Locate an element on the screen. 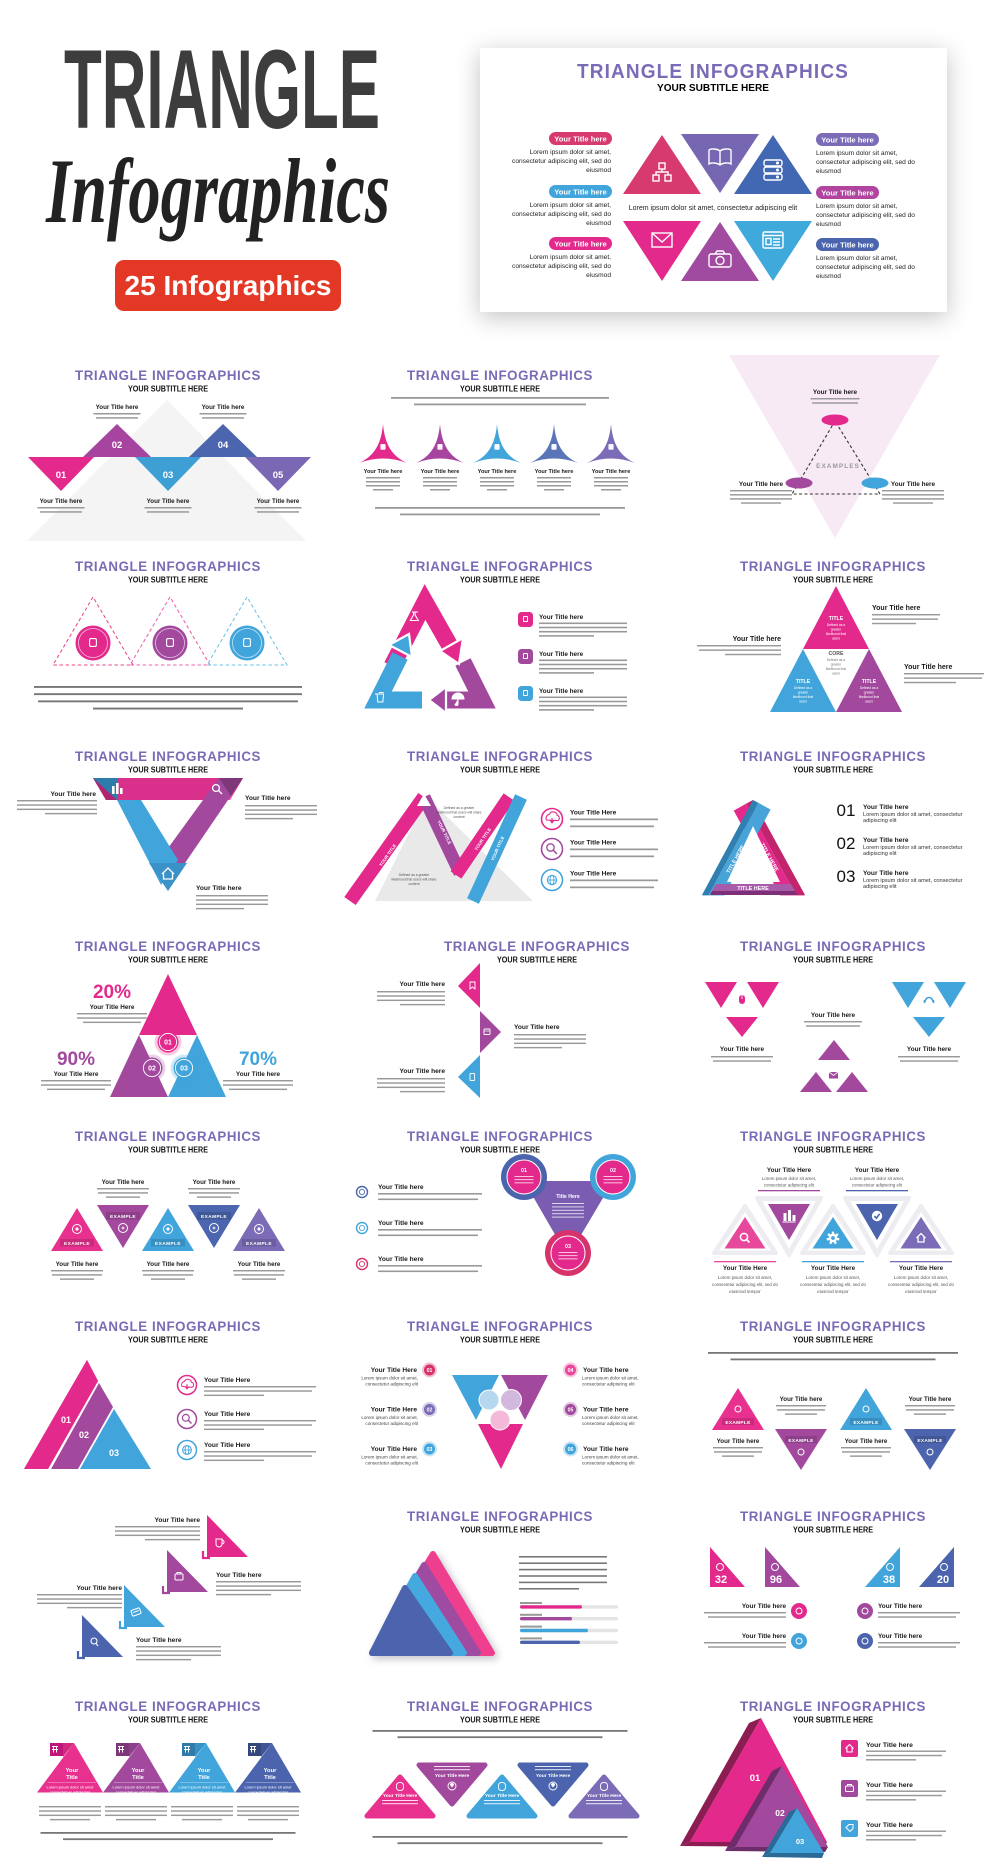 This screenshot has width=1000, height=1873. svg-text: Infographics is located at coordinates (217, 191).